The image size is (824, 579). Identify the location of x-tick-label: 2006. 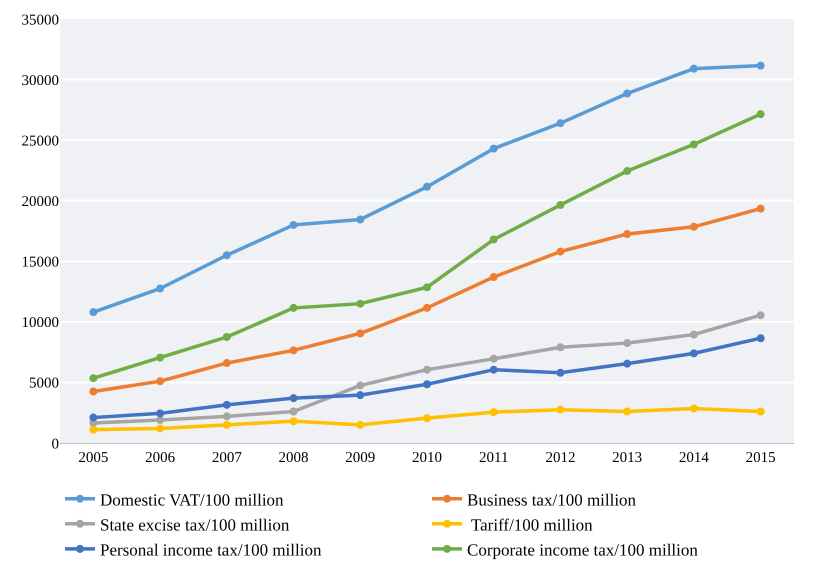
(160, 458).